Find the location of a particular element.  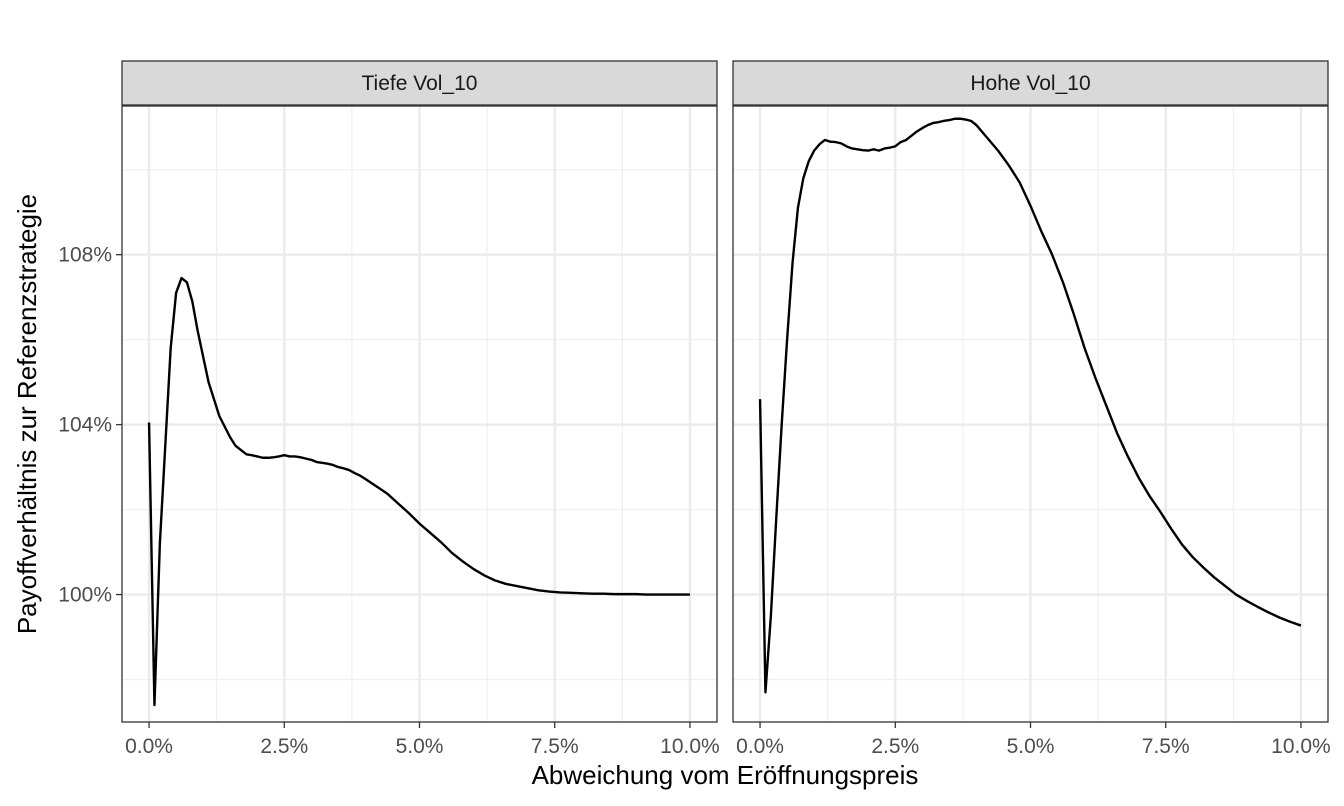

y-tick-label: 104% is located at coordinates (85, 425).